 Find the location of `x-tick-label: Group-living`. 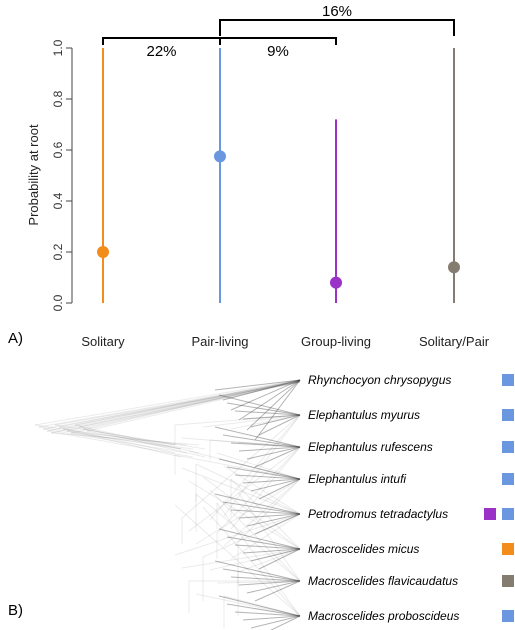

x-tick-label: Group-living is located at coordinates (336, 341).